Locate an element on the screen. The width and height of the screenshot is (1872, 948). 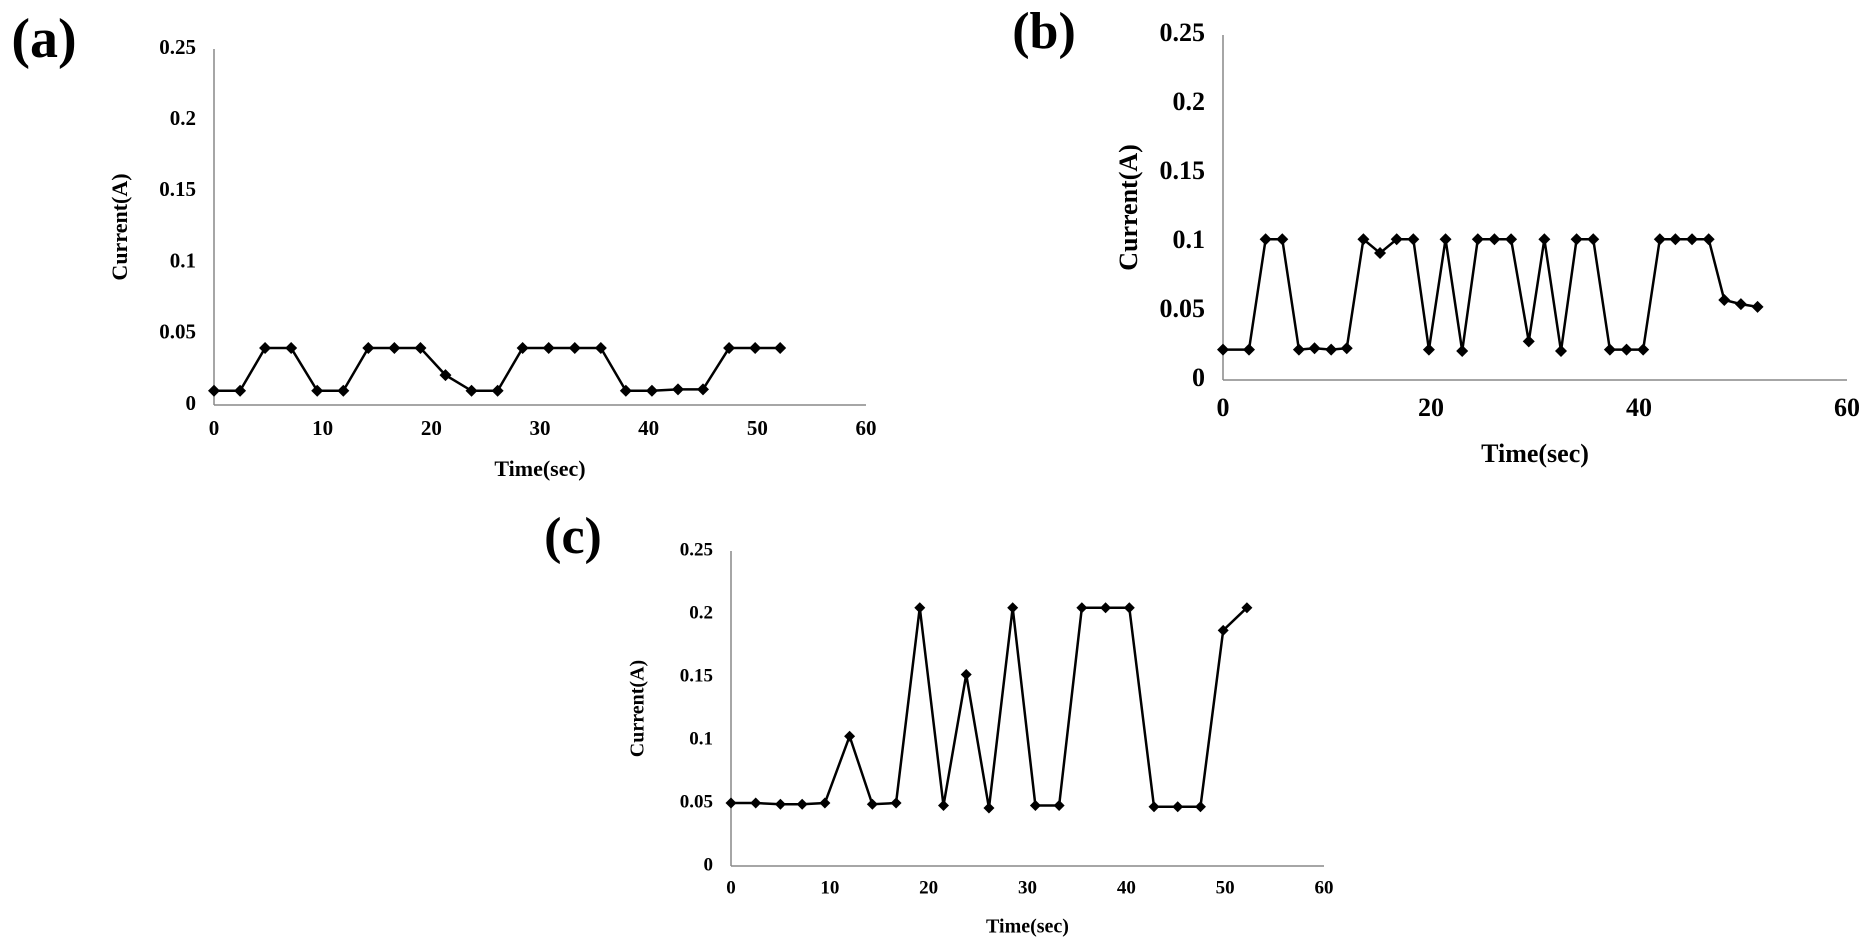
panel-label: (c) is located at coordinates (573, 536).